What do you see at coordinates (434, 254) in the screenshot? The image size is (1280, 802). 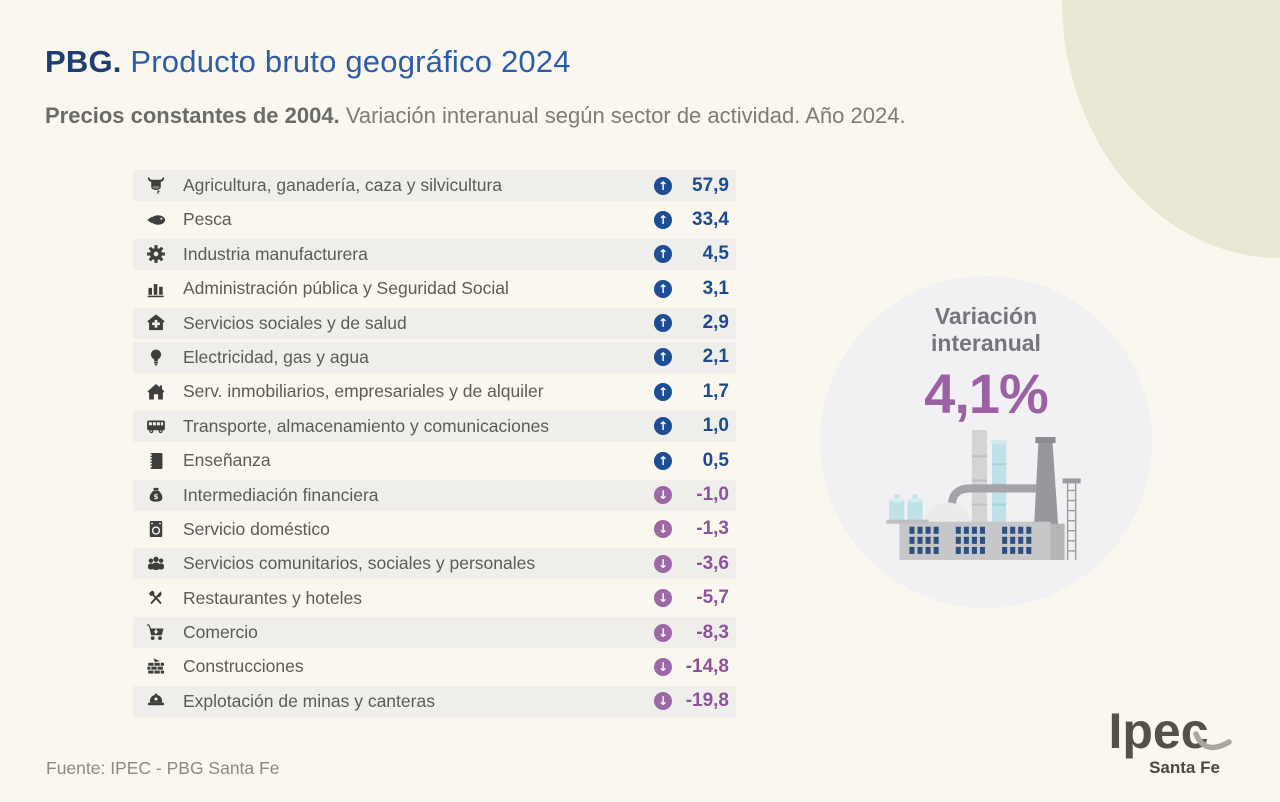 I see `sector-row: Industria manufacturera ↑ 4,5` at bounding box center [434, 254].